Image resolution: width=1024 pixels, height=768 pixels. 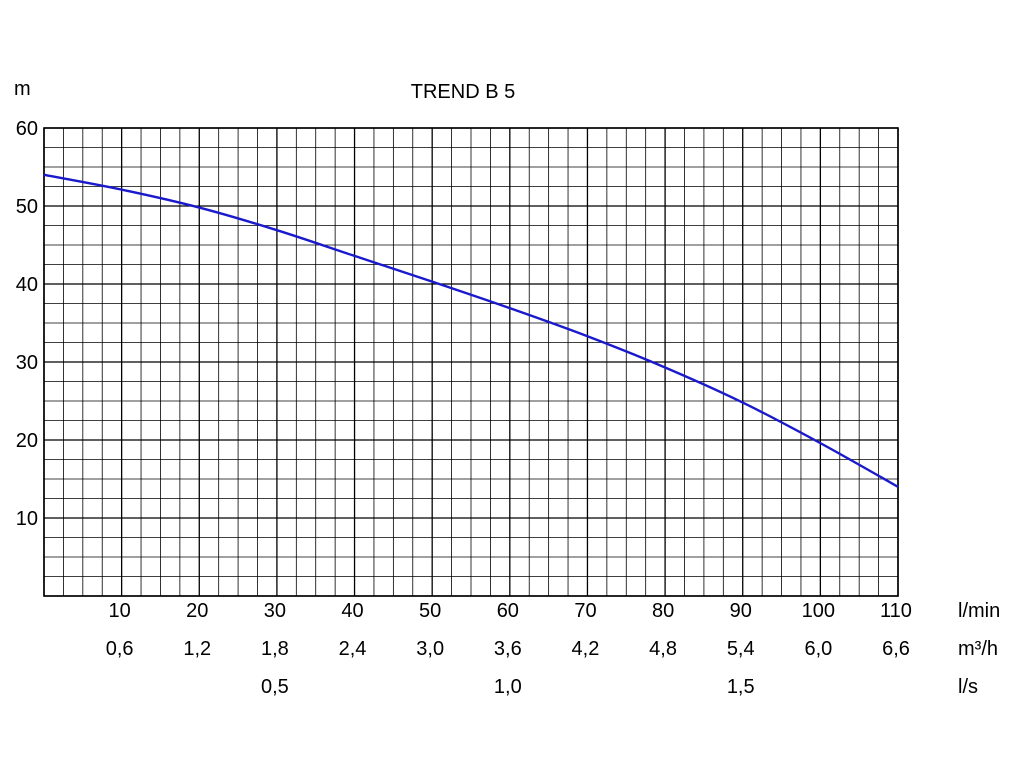 I want to click on x-tick-label: 1,0, so click(x=508, y=687).